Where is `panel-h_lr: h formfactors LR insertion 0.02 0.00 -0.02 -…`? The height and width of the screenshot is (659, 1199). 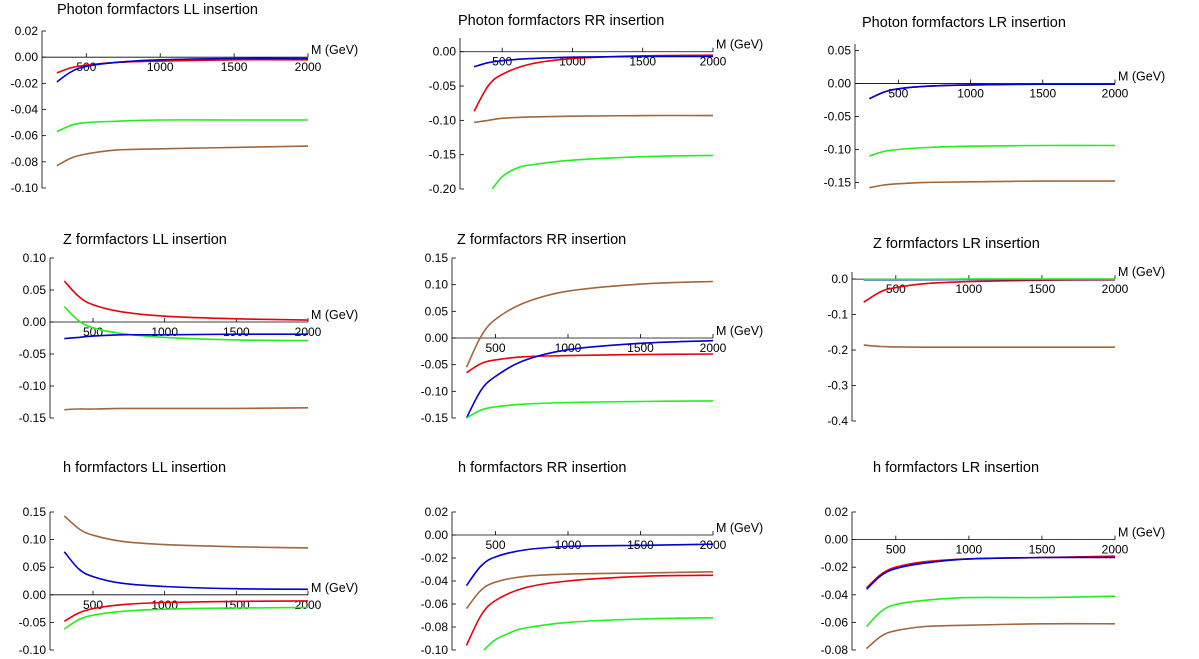 panel-h_lr: h formfactors LR insertion 0.02 0.00 -0.02 -… is located at coordinates (993, 558).